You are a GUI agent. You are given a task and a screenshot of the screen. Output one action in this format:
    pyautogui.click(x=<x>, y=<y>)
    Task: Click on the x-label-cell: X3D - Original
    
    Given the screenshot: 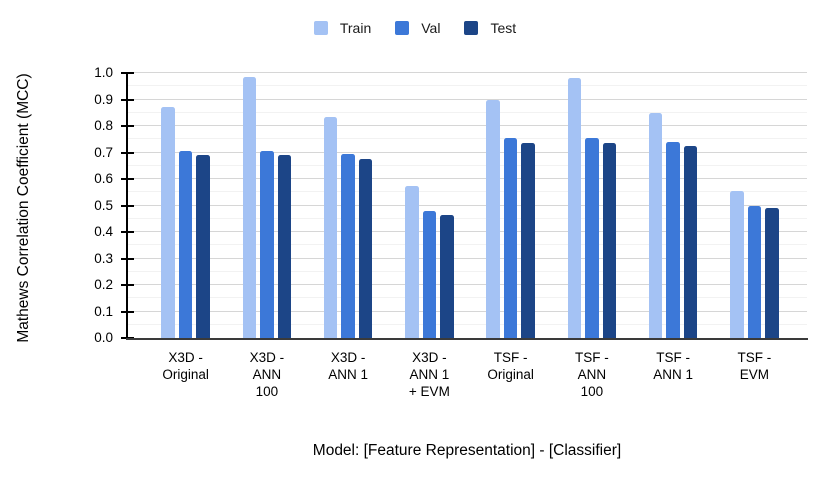 What is the action you would take?
    pyautogui.click(x=185, y=374)
    